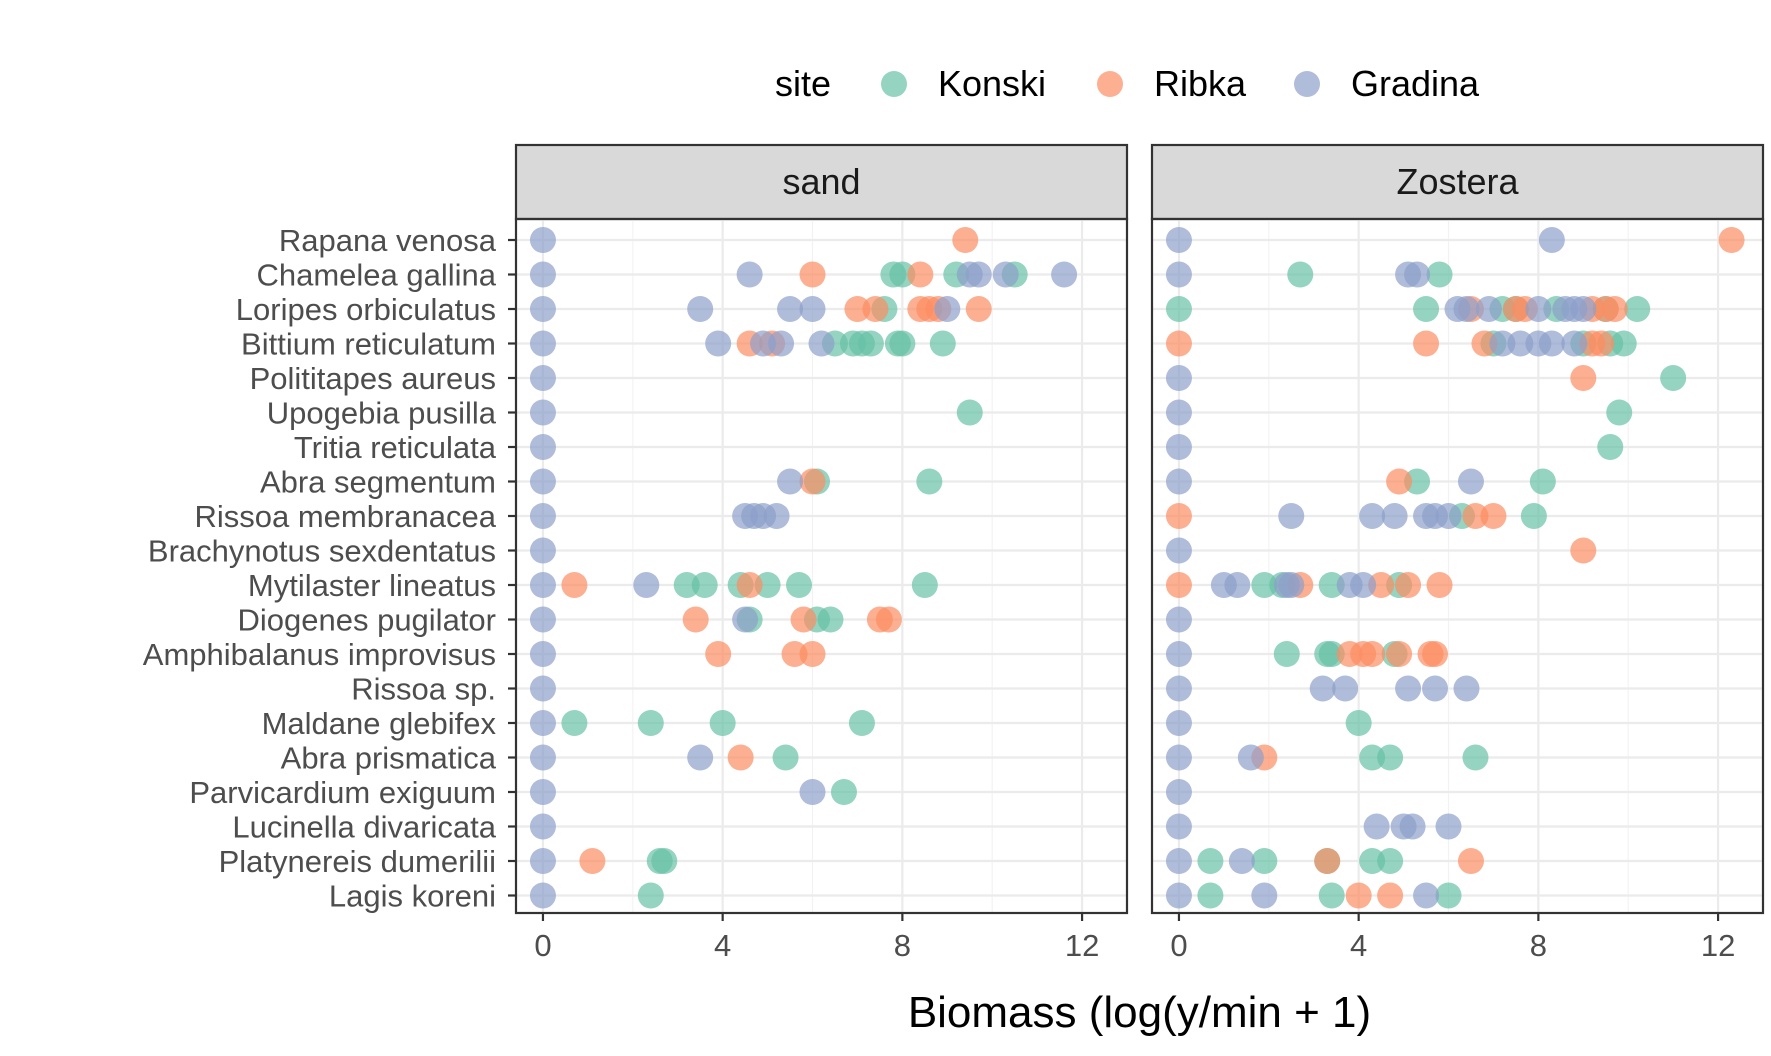 Image resolution: width=1771 pixels, height=1056 pixels. Describe the element at coordinates (1110, 84) in the screenshot. I see `legend-key-ribka` at that location.